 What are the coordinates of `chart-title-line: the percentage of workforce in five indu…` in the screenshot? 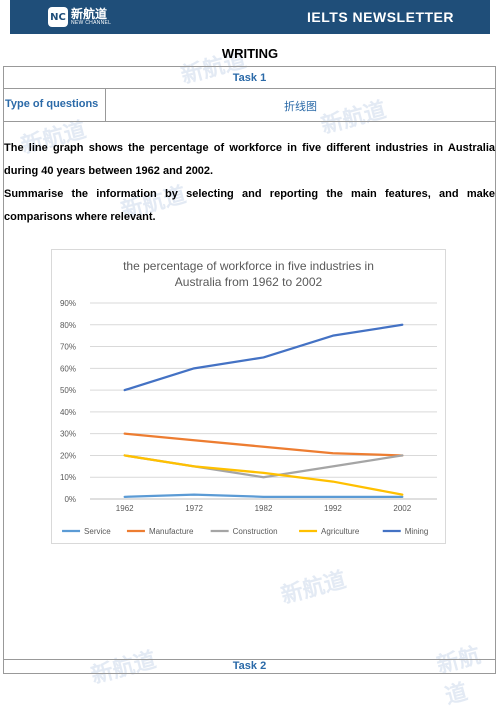 It's located at (248, 266).